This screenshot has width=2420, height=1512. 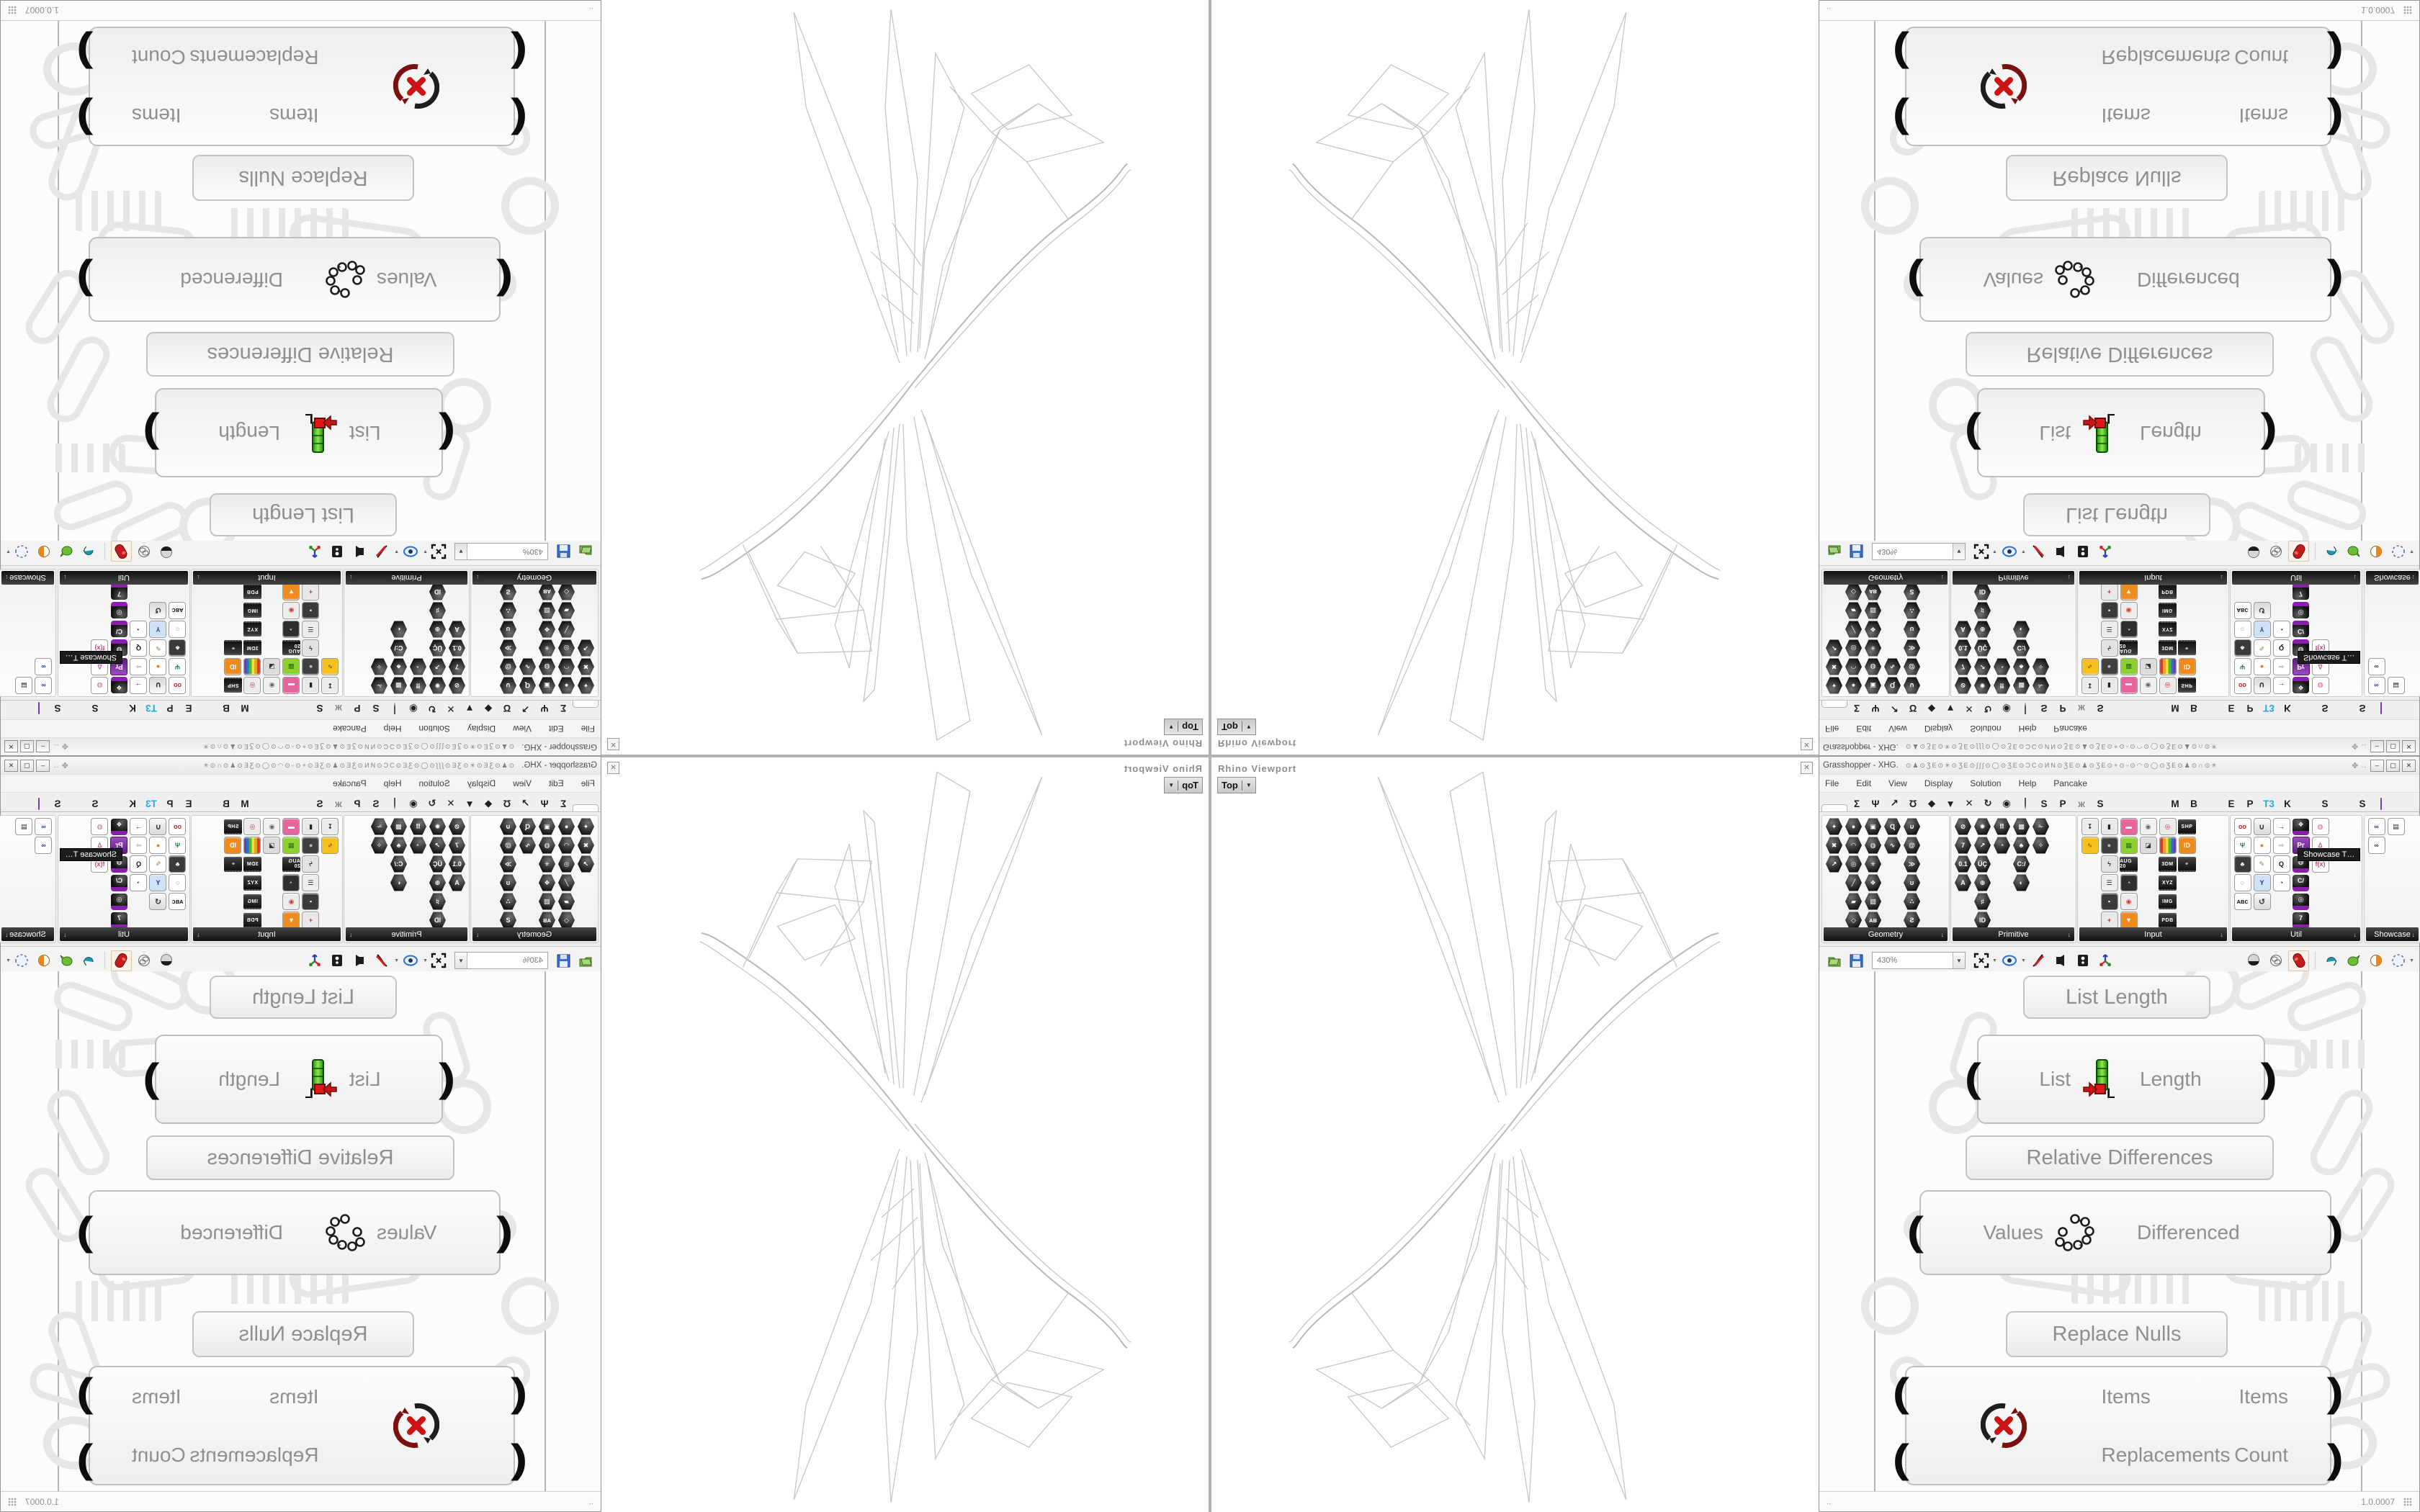 I want to click on component-icon: ▥, so click(x=252, y=845).